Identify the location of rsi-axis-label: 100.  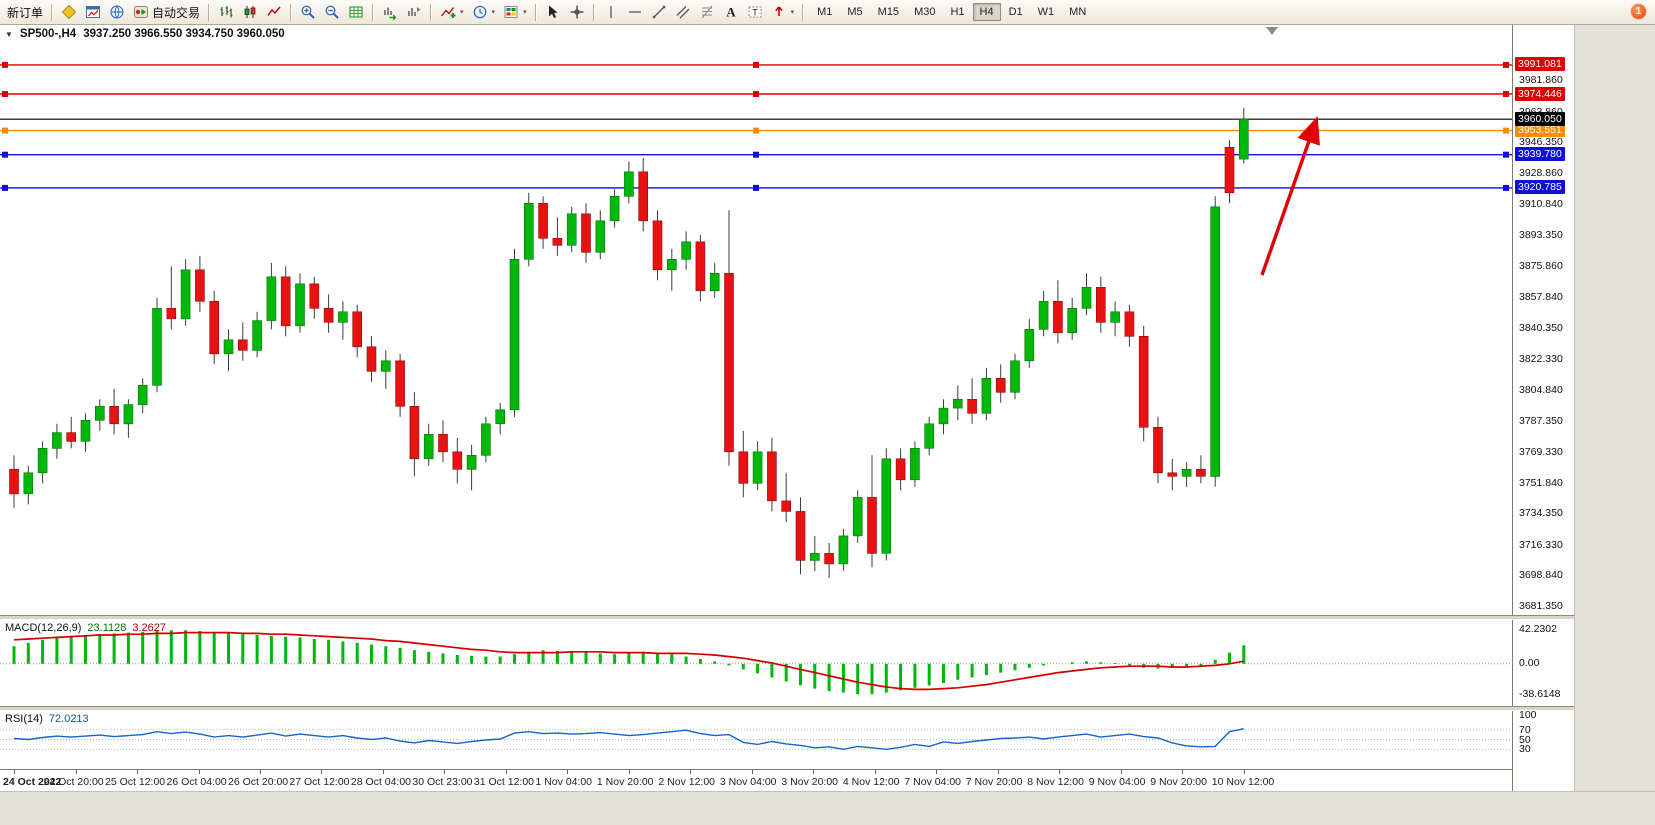
(1528, 715).